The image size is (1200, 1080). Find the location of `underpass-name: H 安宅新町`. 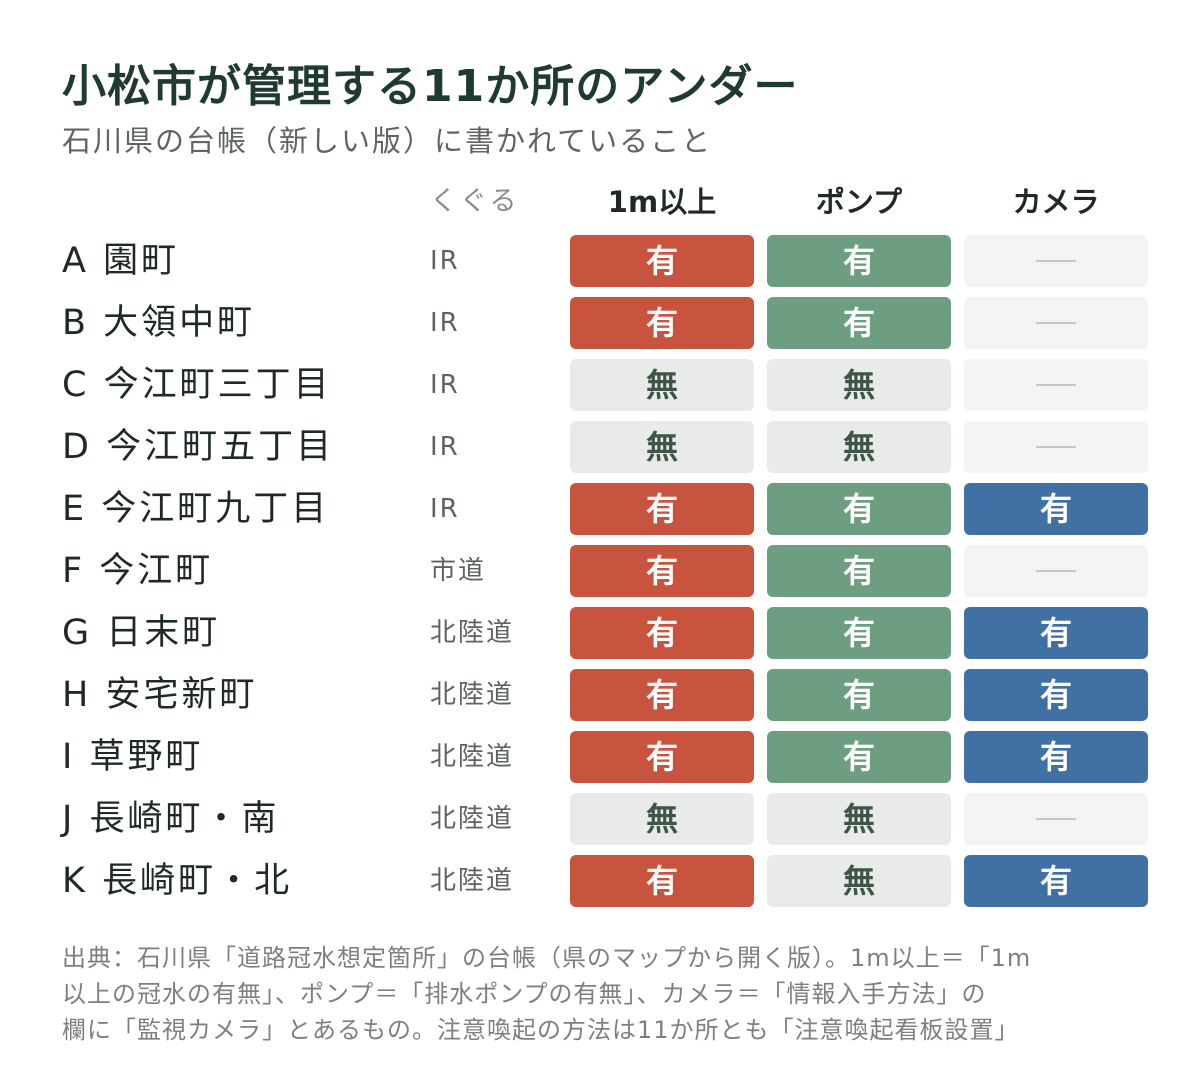

underpass-name: H 安宅新町 is located at coordinates (160, 695).